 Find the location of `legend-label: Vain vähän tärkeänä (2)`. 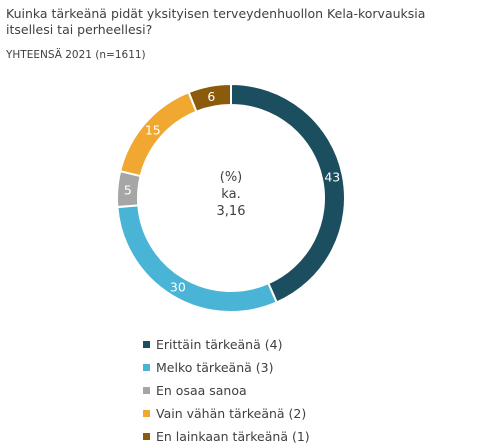

legend-label: Vain vähän tärkeänä (2) is located at coordinates (231, 413).